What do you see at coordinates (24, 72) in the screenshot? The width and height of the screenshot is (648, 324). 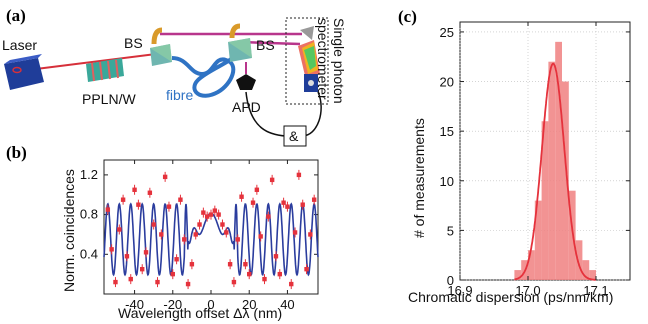 I see `laser-icon` at bounding box center [24, 72].